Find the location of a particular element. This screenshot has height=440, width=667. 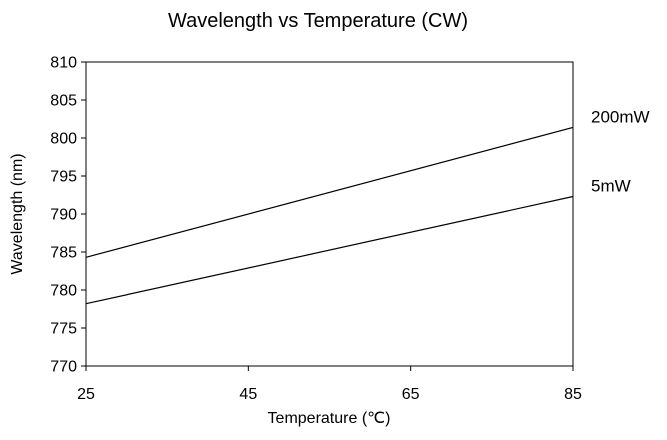

series-label-5mw: 5mW is located at coordinates (611, 186).